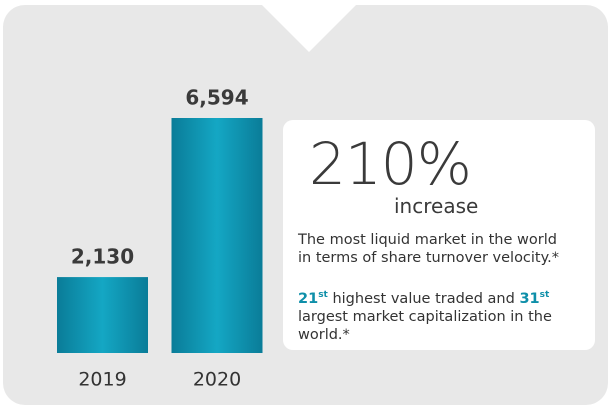 The width and height of the screenshot is (612, 408). Describe the element at coordinates (390, 164) in the screenshot. I see `headline: 210%` at that location.